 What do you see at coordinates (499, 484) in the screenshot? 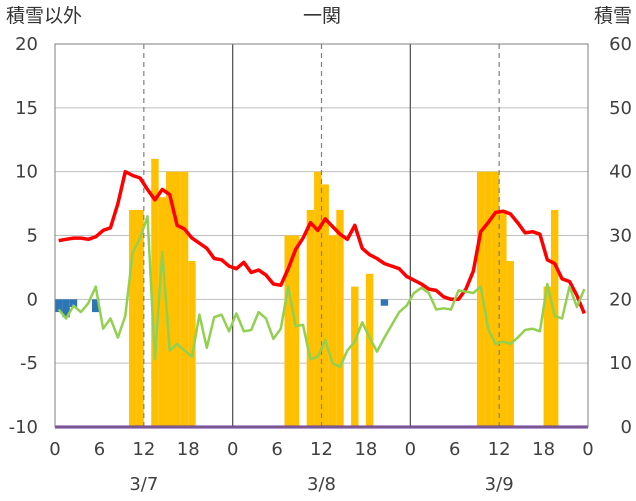
I see `date-label: 3/9` at bounding box center [499, 484].